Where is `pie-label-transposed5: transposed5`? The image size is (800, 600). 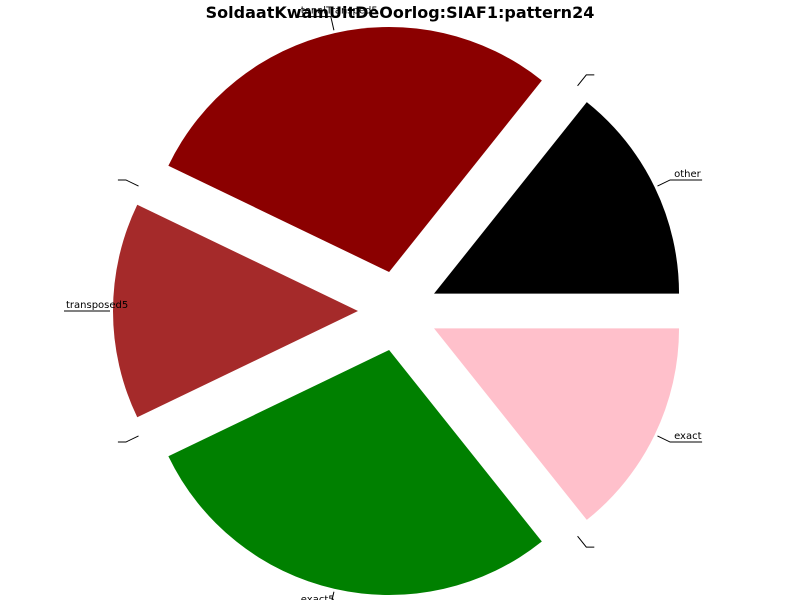
pie-label-transposed5: transposed5 is located at coordinates (97, 305).